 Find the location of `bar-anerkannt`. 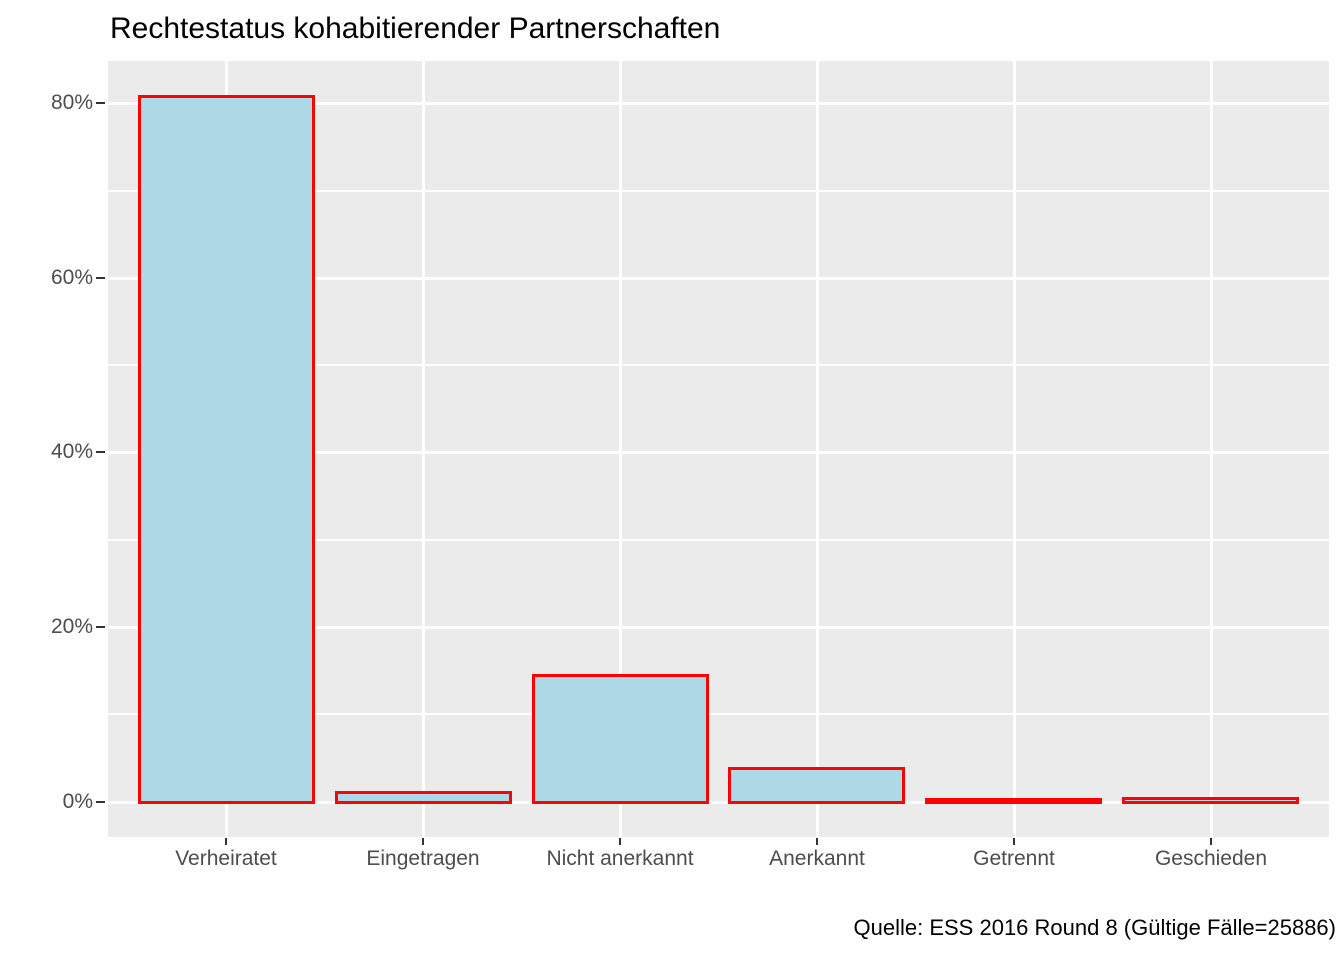

bar-anerkannt is located at coordinates (816, 785).